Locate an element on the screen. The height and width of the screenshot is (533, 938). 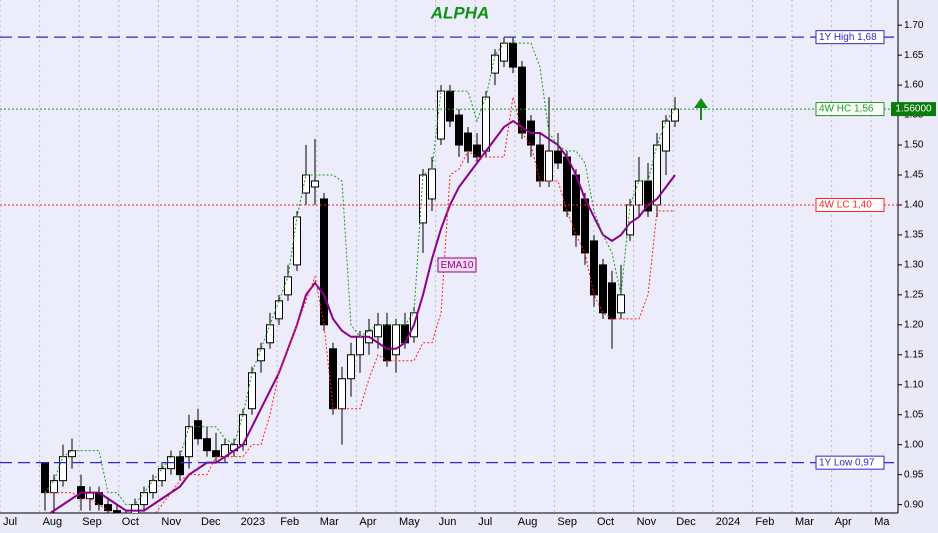
y-tick-label: 1.60 is located at coordinates (914, 85).